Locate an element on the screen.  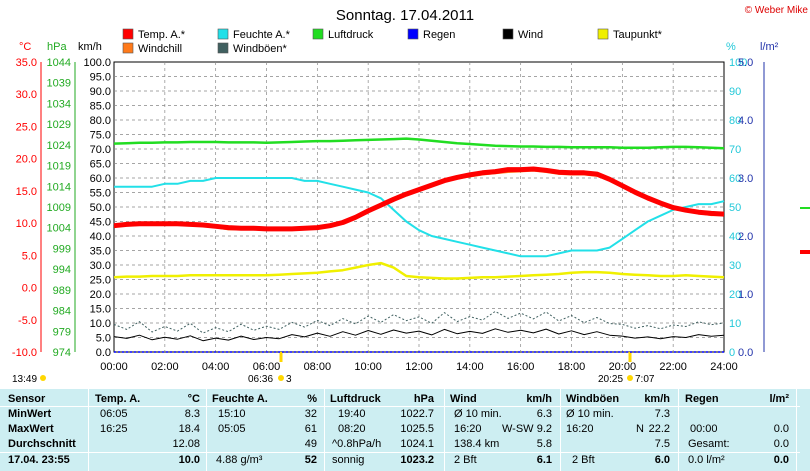
avg-pres: 1024.1 is located at coordinates (417, 444).